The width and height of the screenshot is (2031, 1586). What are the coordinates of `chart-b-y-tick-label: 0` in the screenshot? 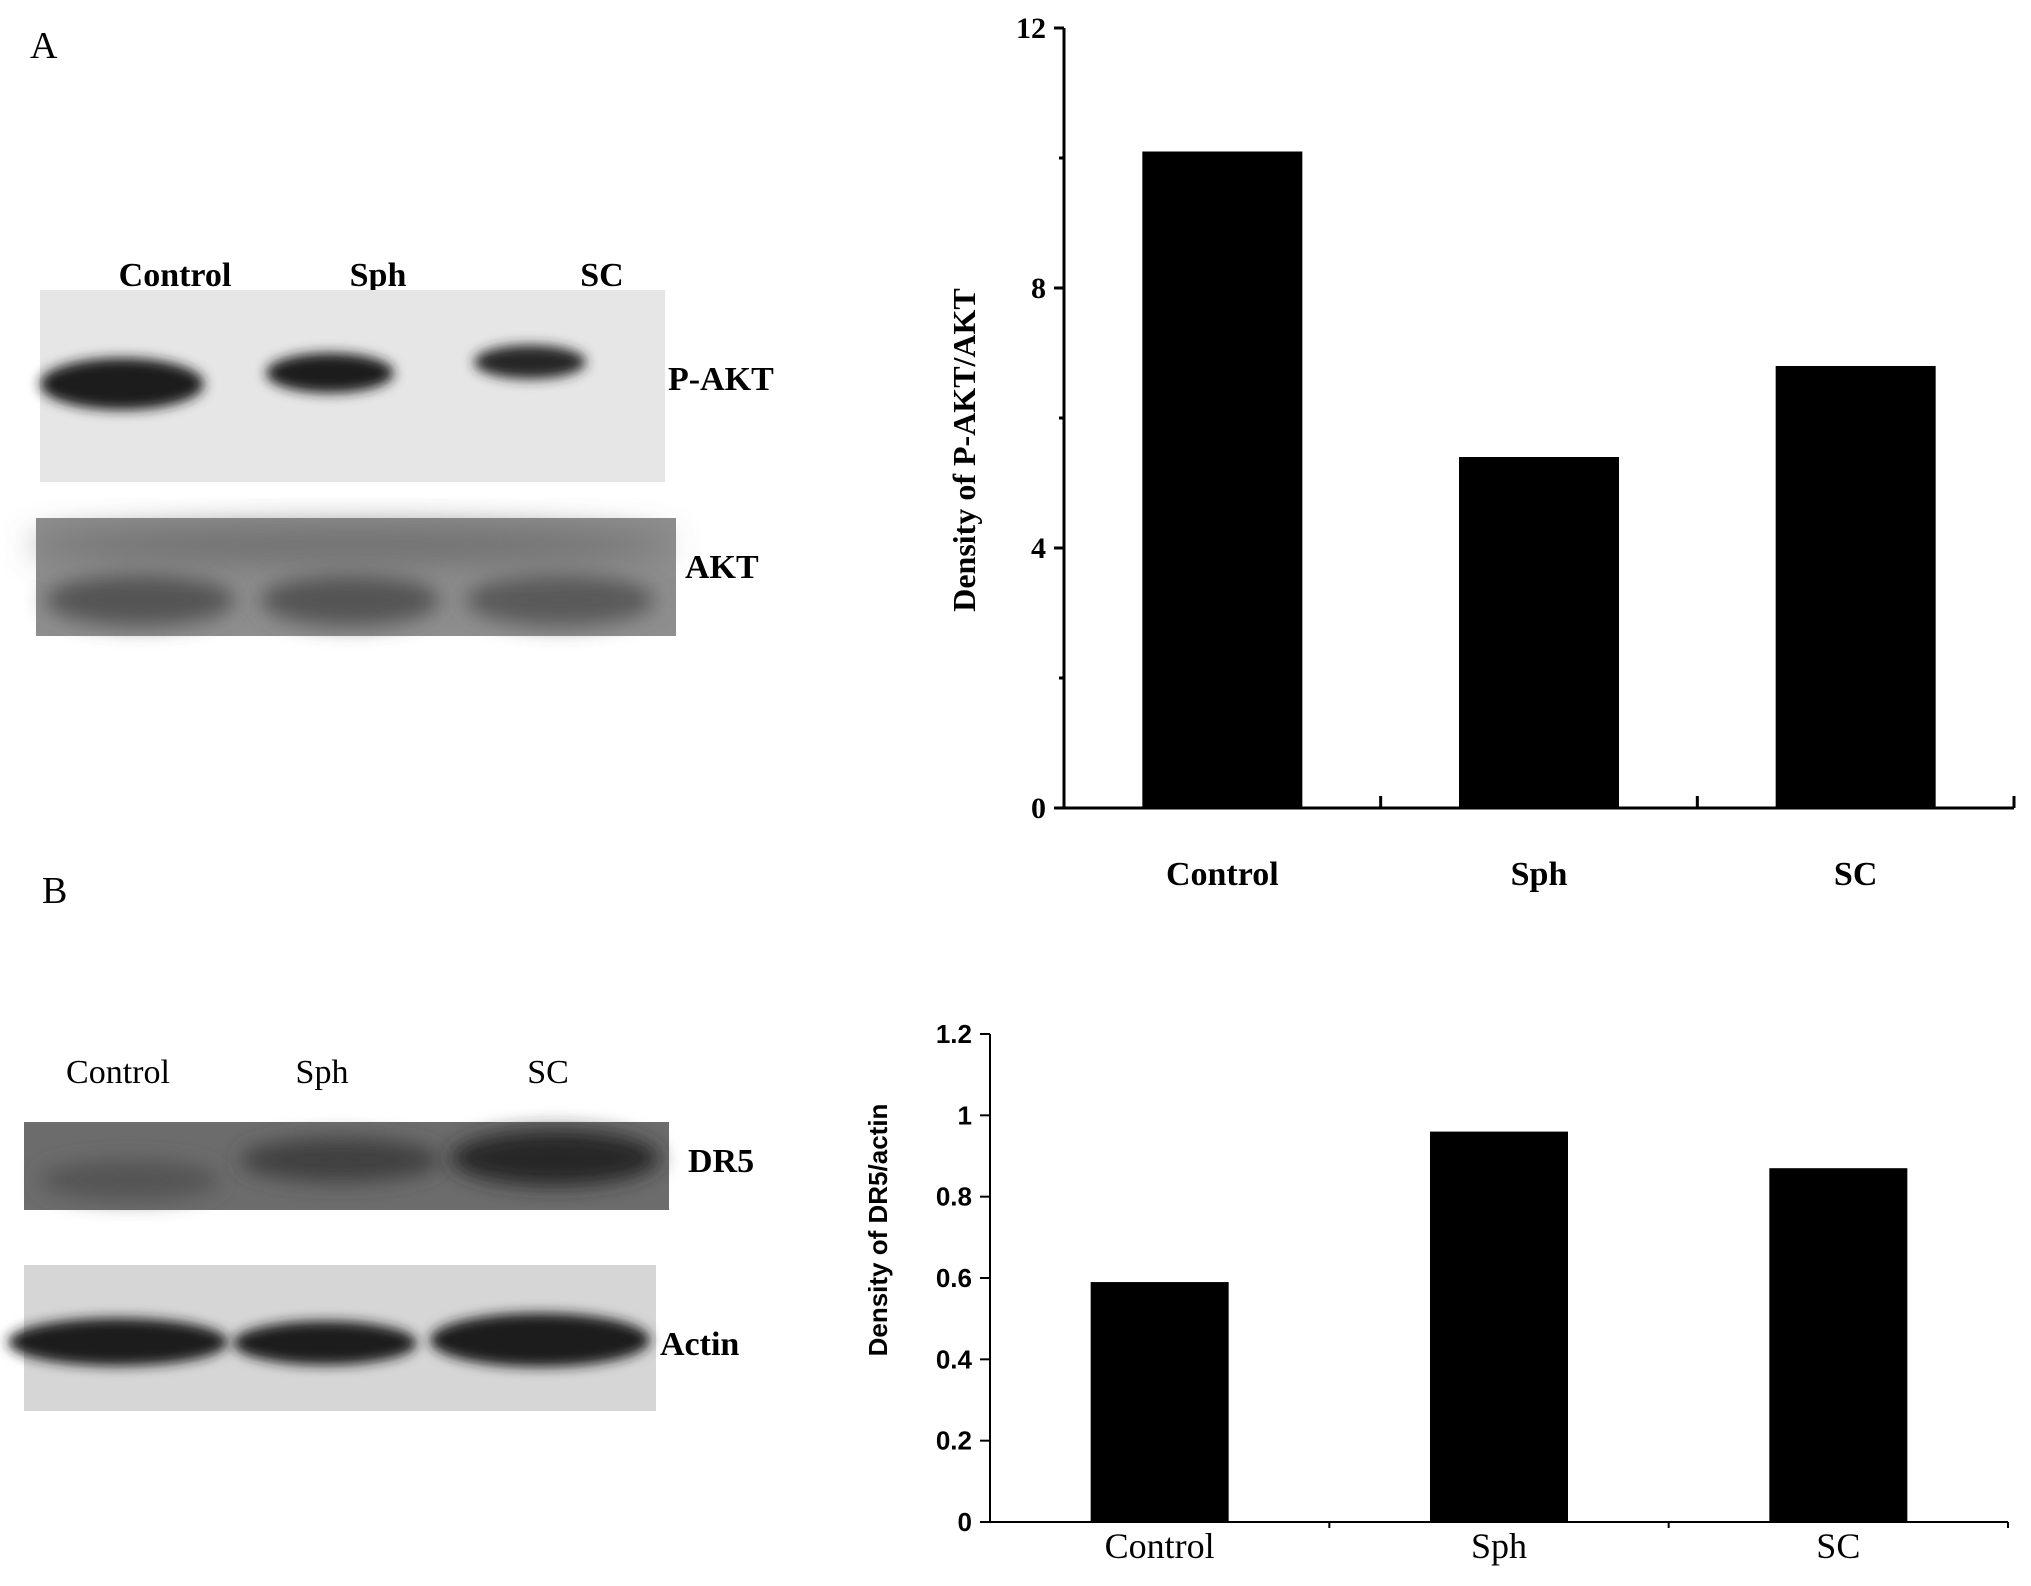 It's located at (965, 1522).